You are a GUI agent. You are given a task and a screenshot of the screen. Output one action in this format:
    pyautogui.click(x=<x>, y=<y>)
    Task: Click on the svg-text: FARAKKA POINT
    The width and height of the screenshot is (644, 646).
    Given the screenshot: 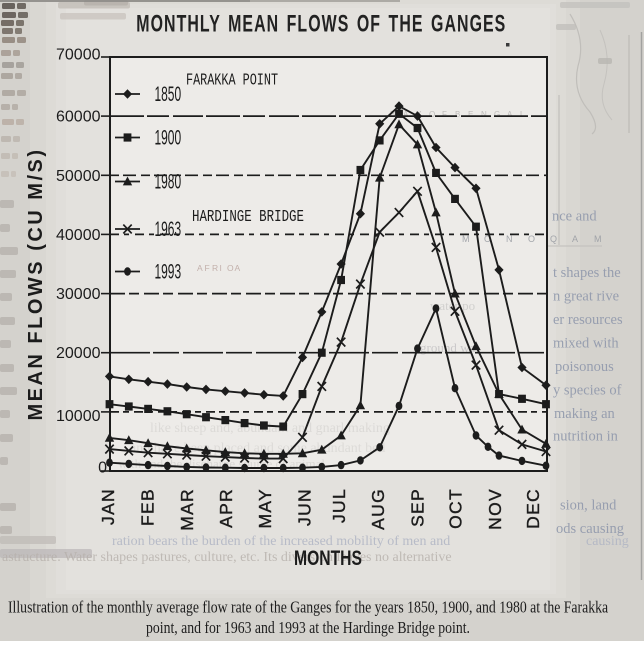 What is the action you would take?
    pyautogui.click(x=232, y=81)
    